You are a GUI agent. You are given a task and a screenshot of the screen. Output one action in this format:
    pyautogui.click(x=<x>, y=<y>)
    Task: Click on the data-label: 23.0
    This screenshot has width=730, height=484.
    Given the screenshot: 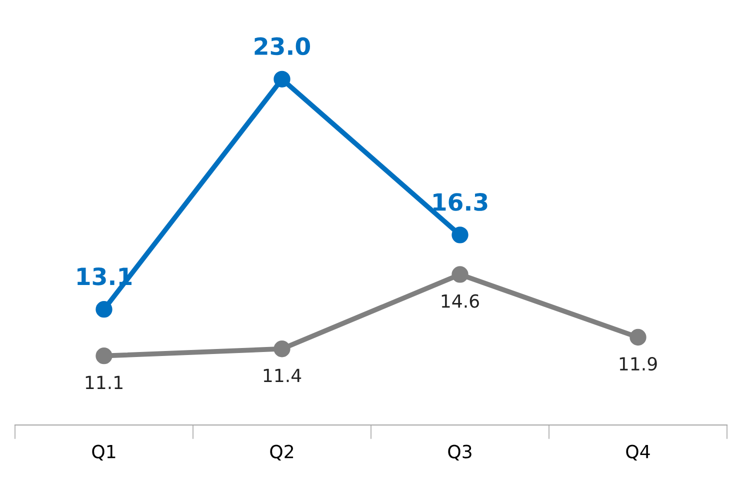 What is the action you would take?
    pyautogui.click(x=282, y=46)
    